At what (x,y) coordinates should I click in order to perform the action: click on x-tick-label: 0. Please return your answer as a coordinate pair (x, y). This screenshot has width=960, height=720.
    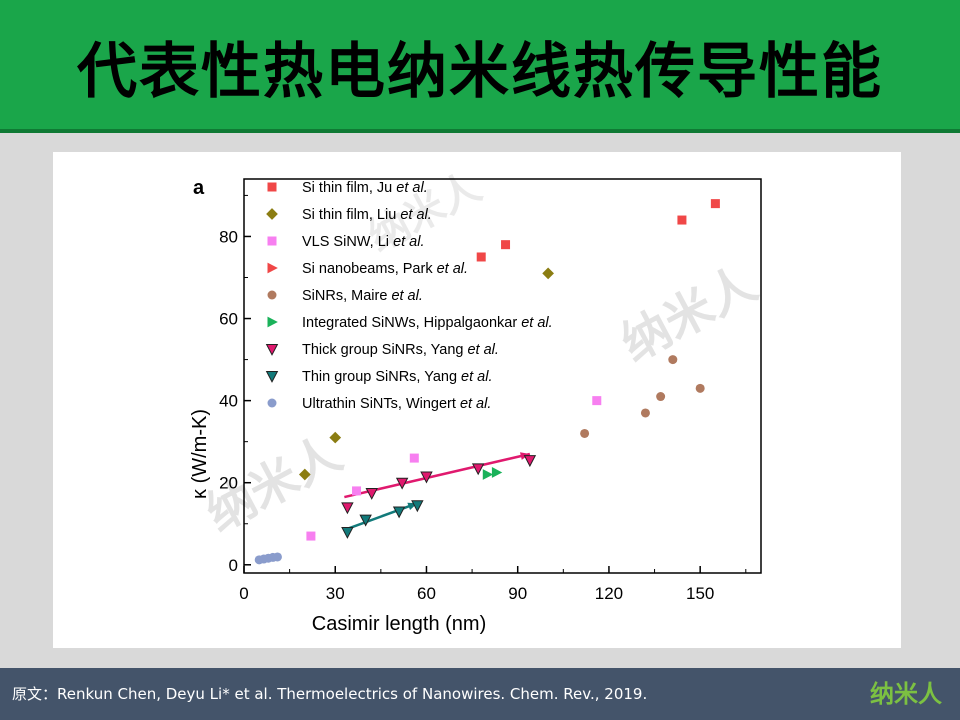
    Looking at the image, I should click on (243, 593).